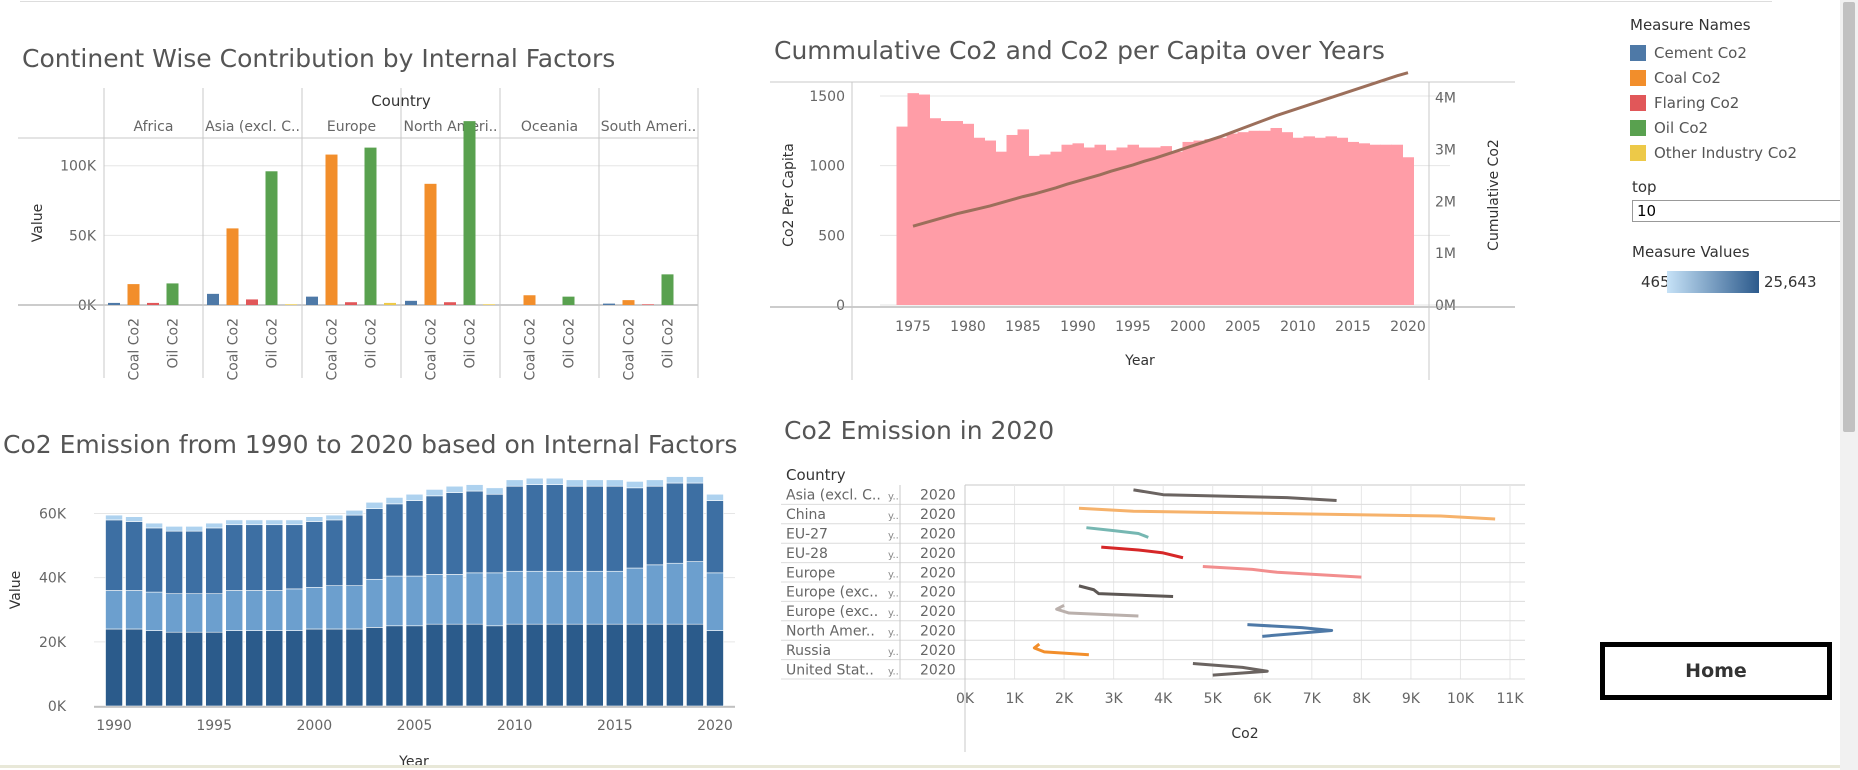  What do you see at coordinates (83, 236) in the screenshot?
I see `y-tick-label: 50K` at bounding box center [83, 236].